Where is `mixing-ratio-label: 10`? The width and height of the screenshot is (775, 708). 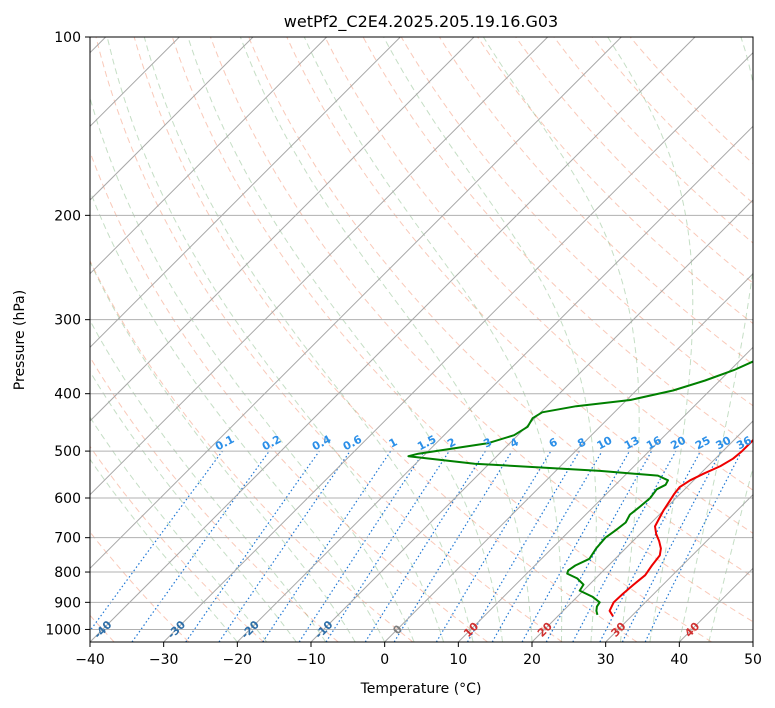
mixing-ratio-label: 10 is located at coordinates (605, 443).